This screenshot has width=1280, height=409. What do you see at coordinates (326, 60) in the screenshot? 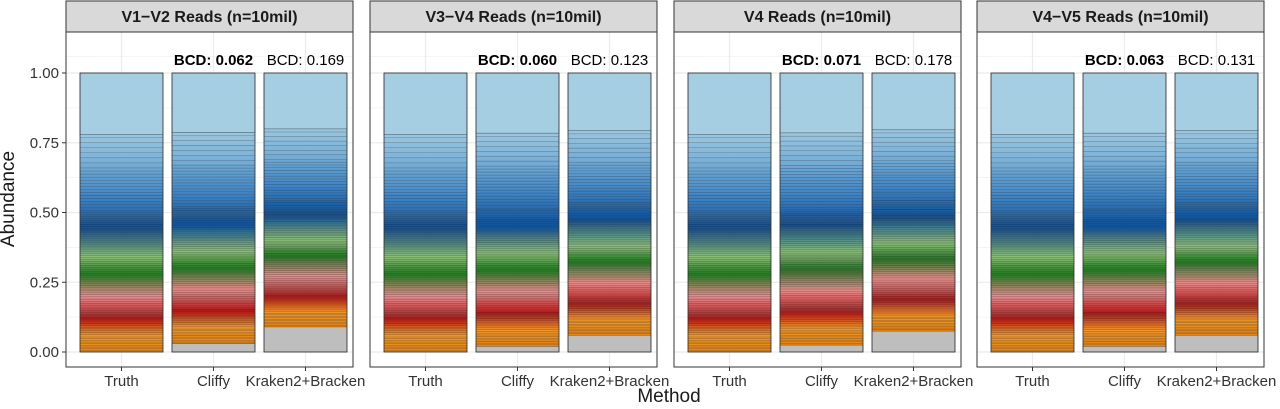
I see `bcd-value: 0.169` at bounding box center [326, 60].